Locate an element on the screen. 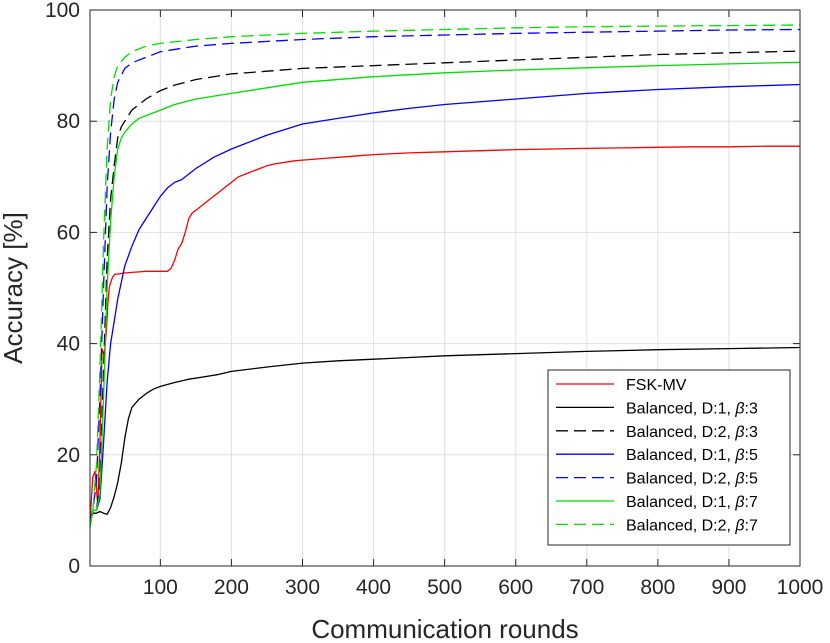 This screenshot has width=830, height=643. y-tick-label: 100 is located at coordinates (62, 11).